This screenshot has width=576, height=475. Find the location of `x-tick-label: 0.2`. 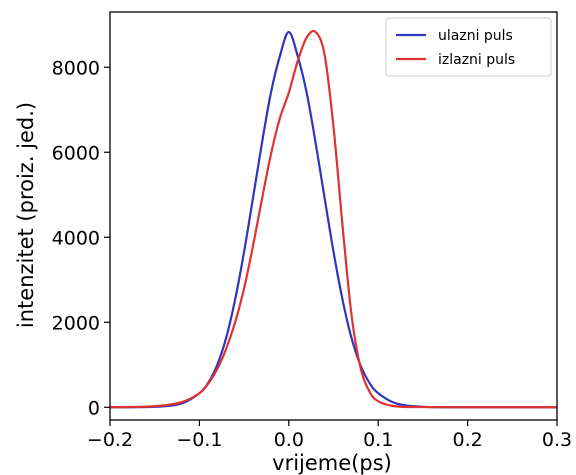

x-tick-label: 0.2 is located at coordinates (467, 440).